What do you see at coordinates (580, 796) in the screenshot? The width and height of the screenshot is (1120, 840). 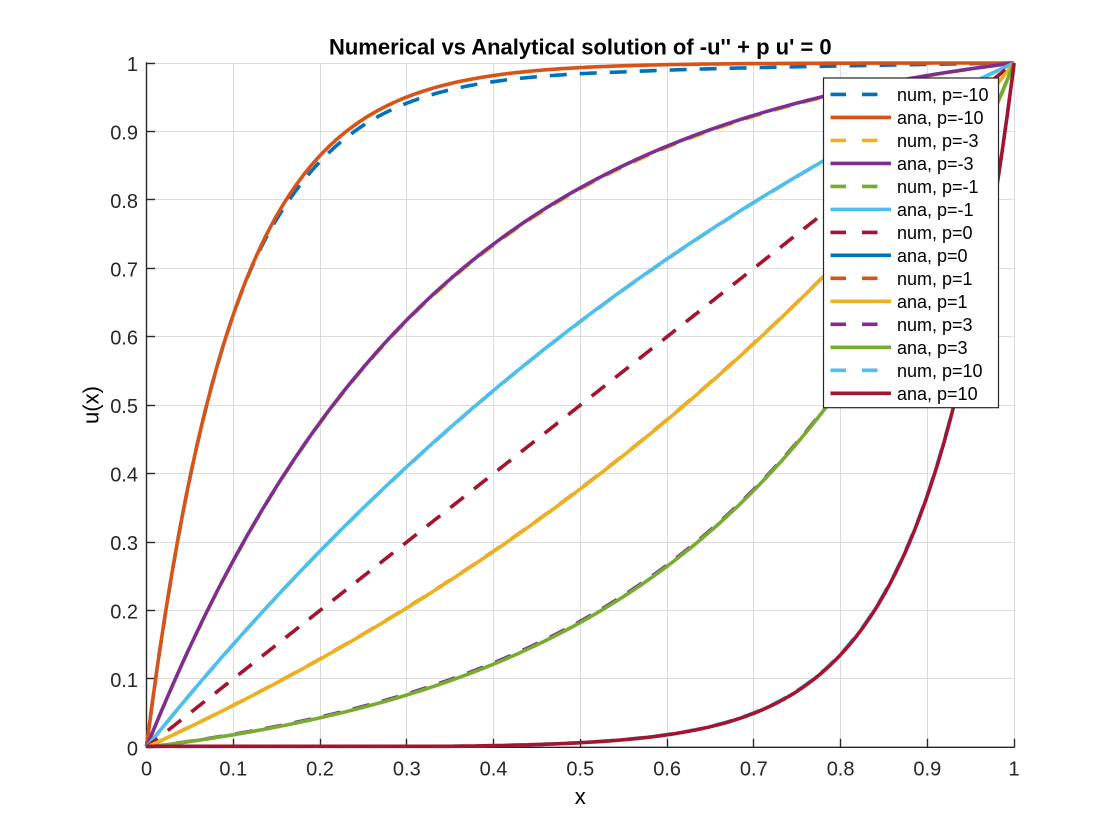 I see `svg-text: x` at bounding box center [580, 796].